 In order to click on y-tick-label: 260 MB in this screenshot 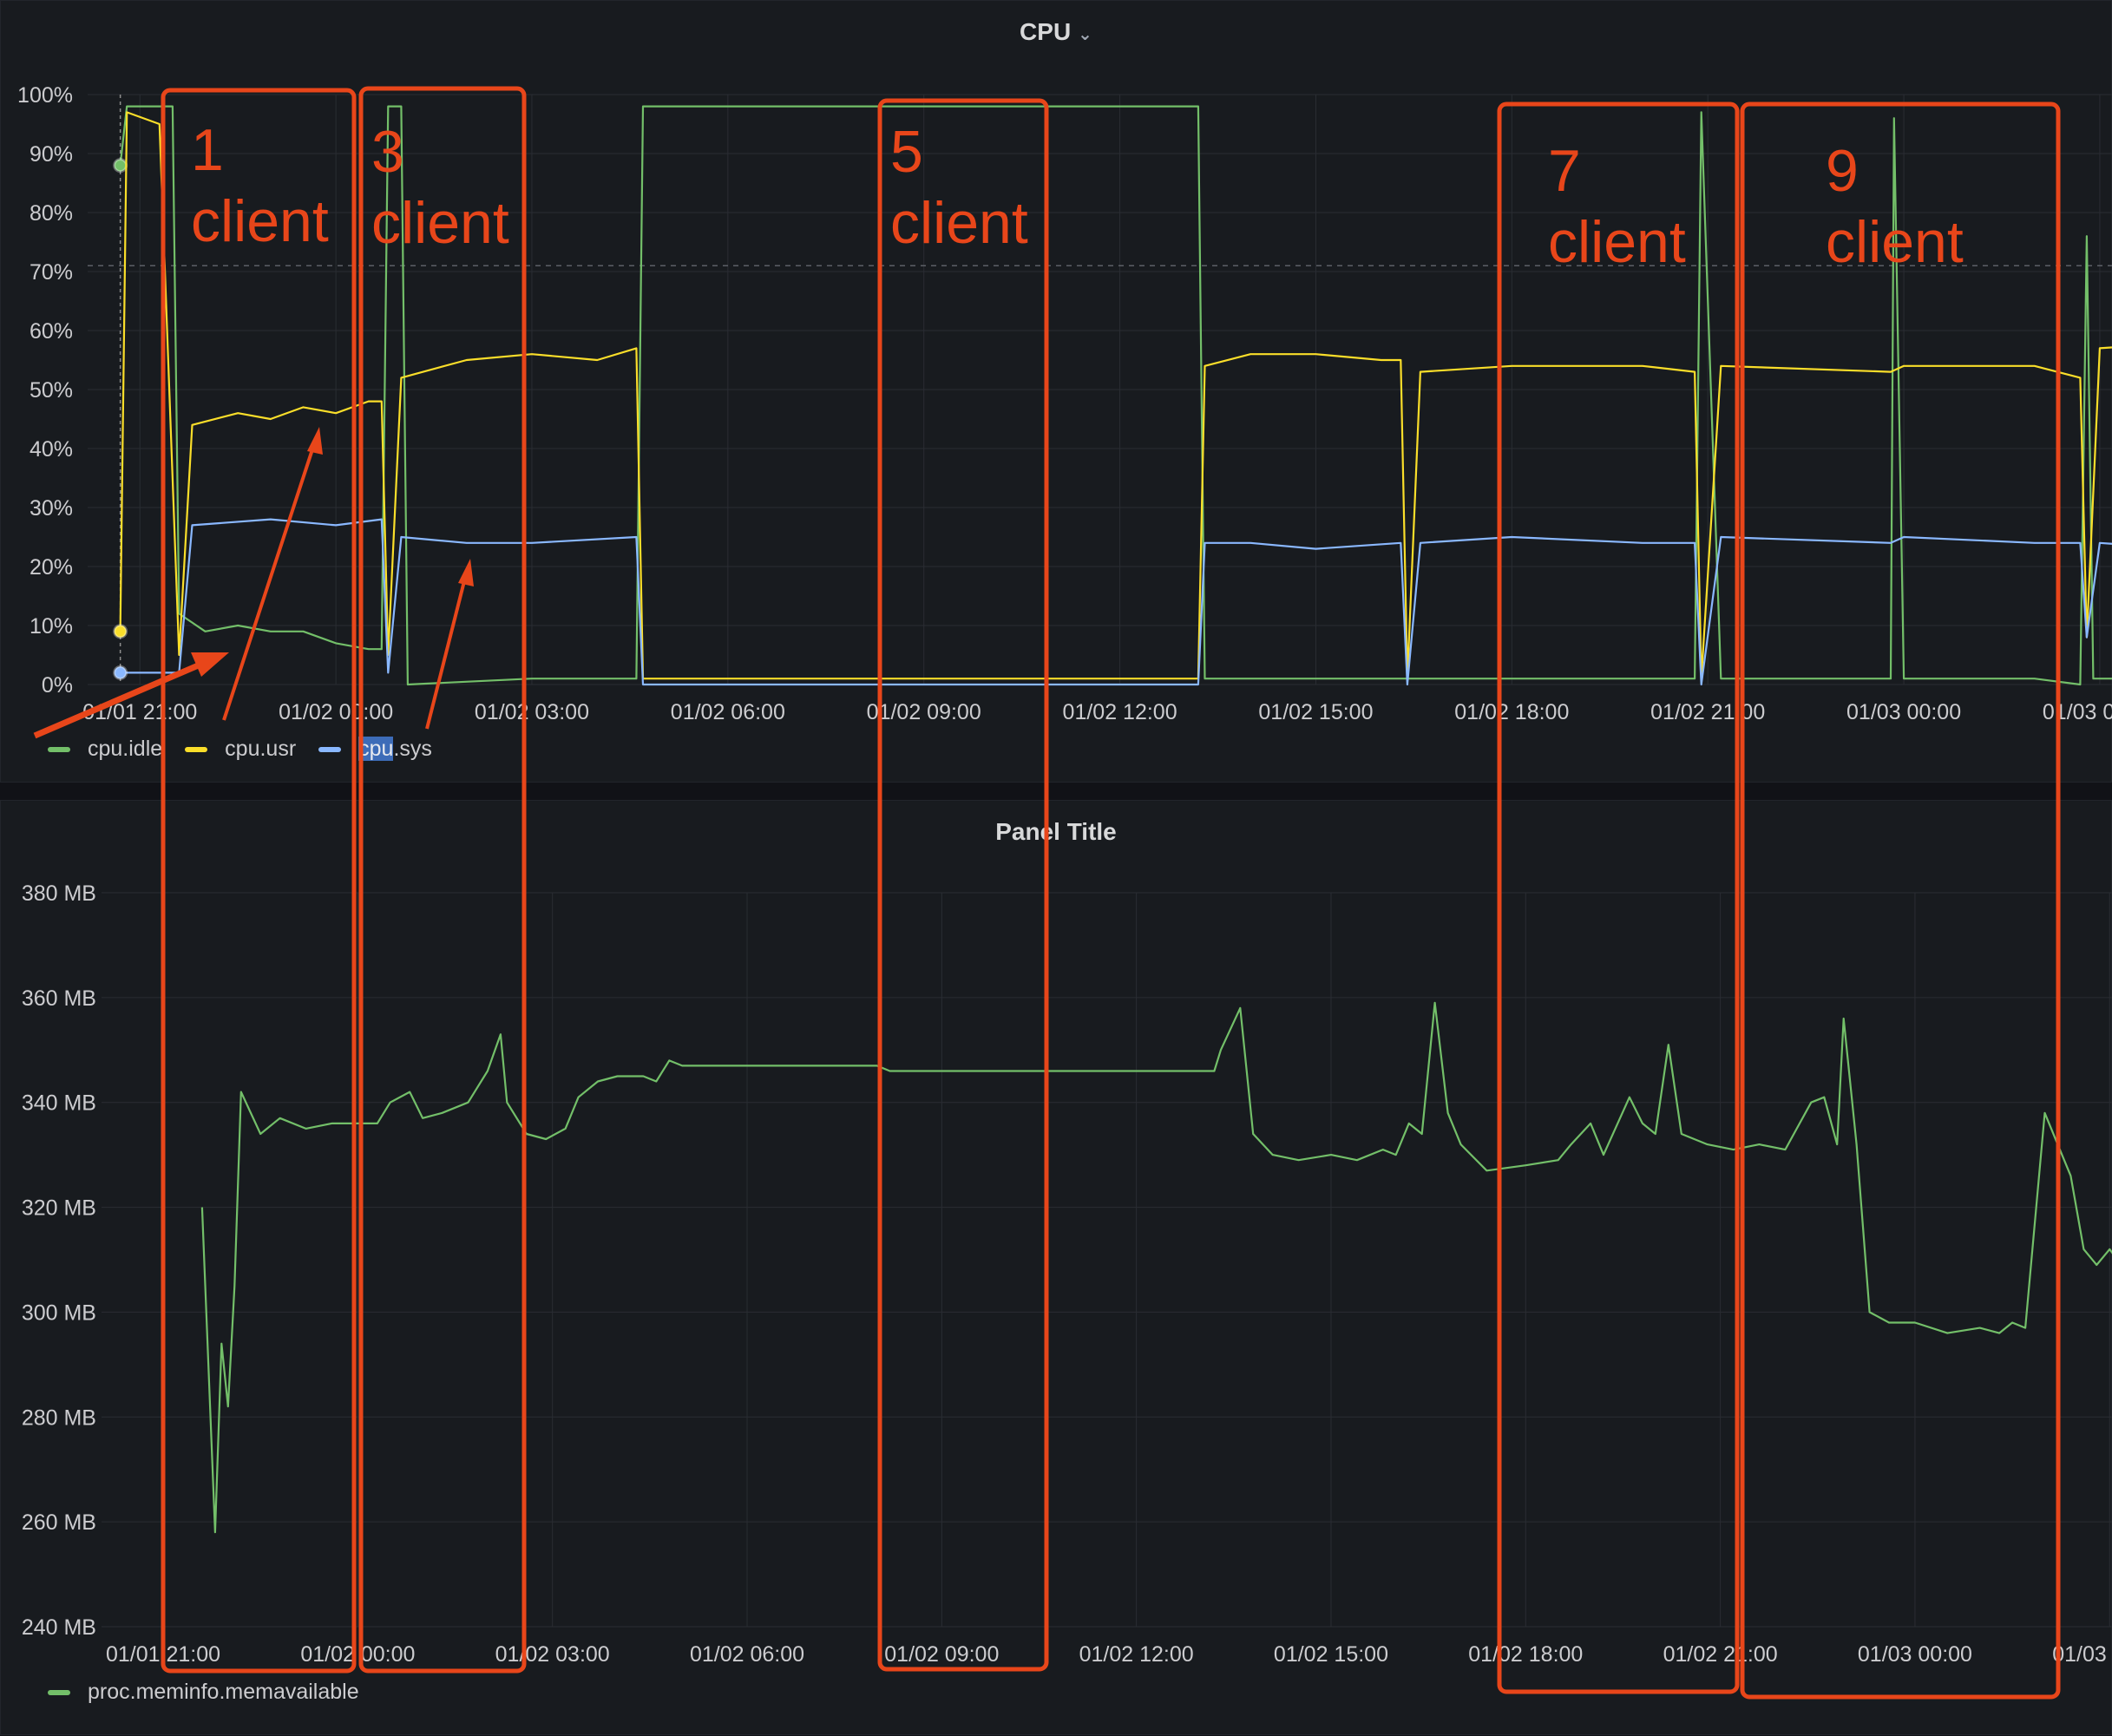, I will do `click(59, 1523)`.